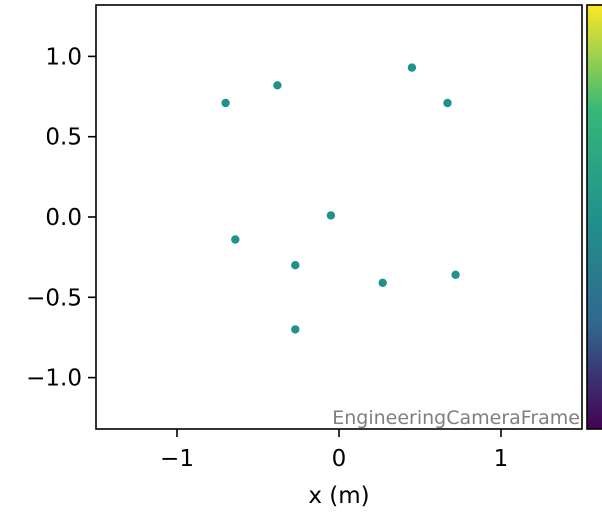 The image size is (602, 517). What do you see at coordinates (63, 138) in the screenshot?
I see `y-tick-label: 0.5` at bounding box center [63, 138].